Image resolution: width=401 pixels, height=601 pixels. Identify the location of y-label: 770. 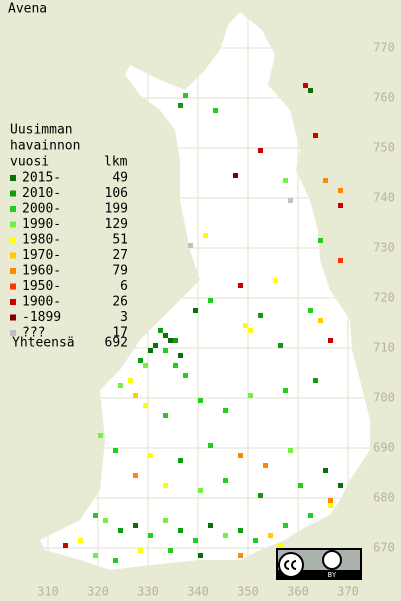
(384, 48).